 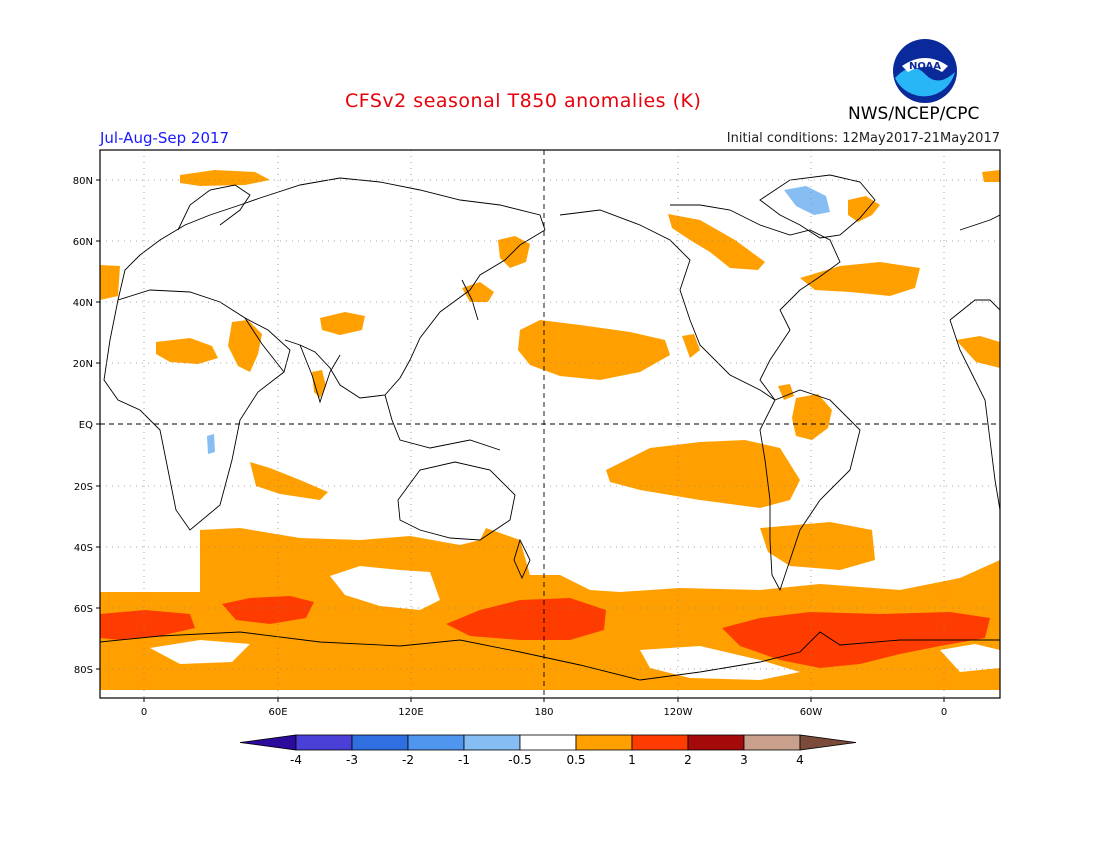 What do you see at coordinates (225, 178) in the screenshot?
I see `warm-anomaly-arctic-west` at bounding box center [225, 178].